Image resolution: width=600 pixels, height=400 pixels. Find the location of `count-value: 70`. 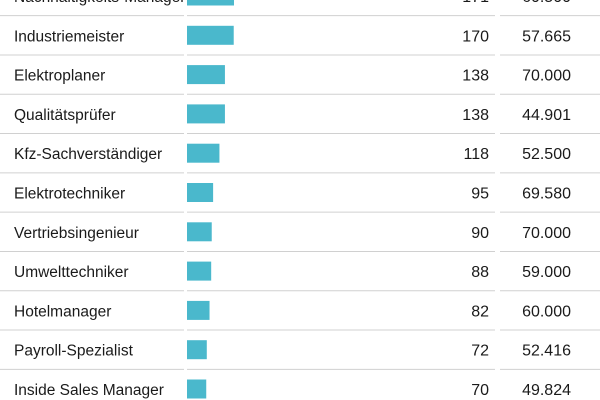

count-value: 70 is located at coordinates (480, 390).